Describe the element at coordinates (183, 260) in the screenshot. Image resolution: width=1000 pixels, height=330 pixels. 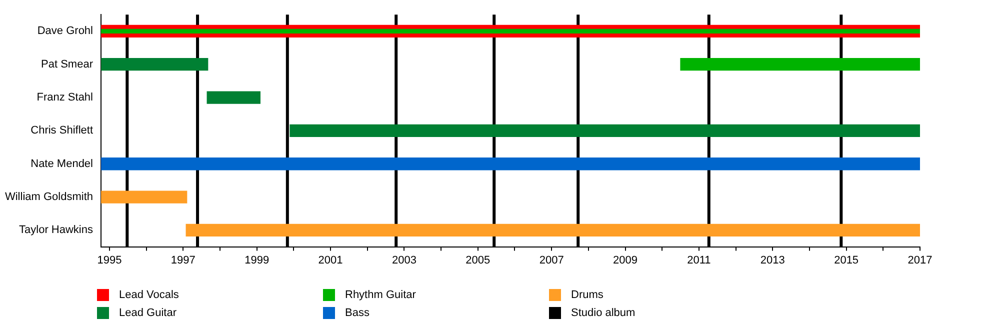
I see `x-tick-label: 1997` at that location.